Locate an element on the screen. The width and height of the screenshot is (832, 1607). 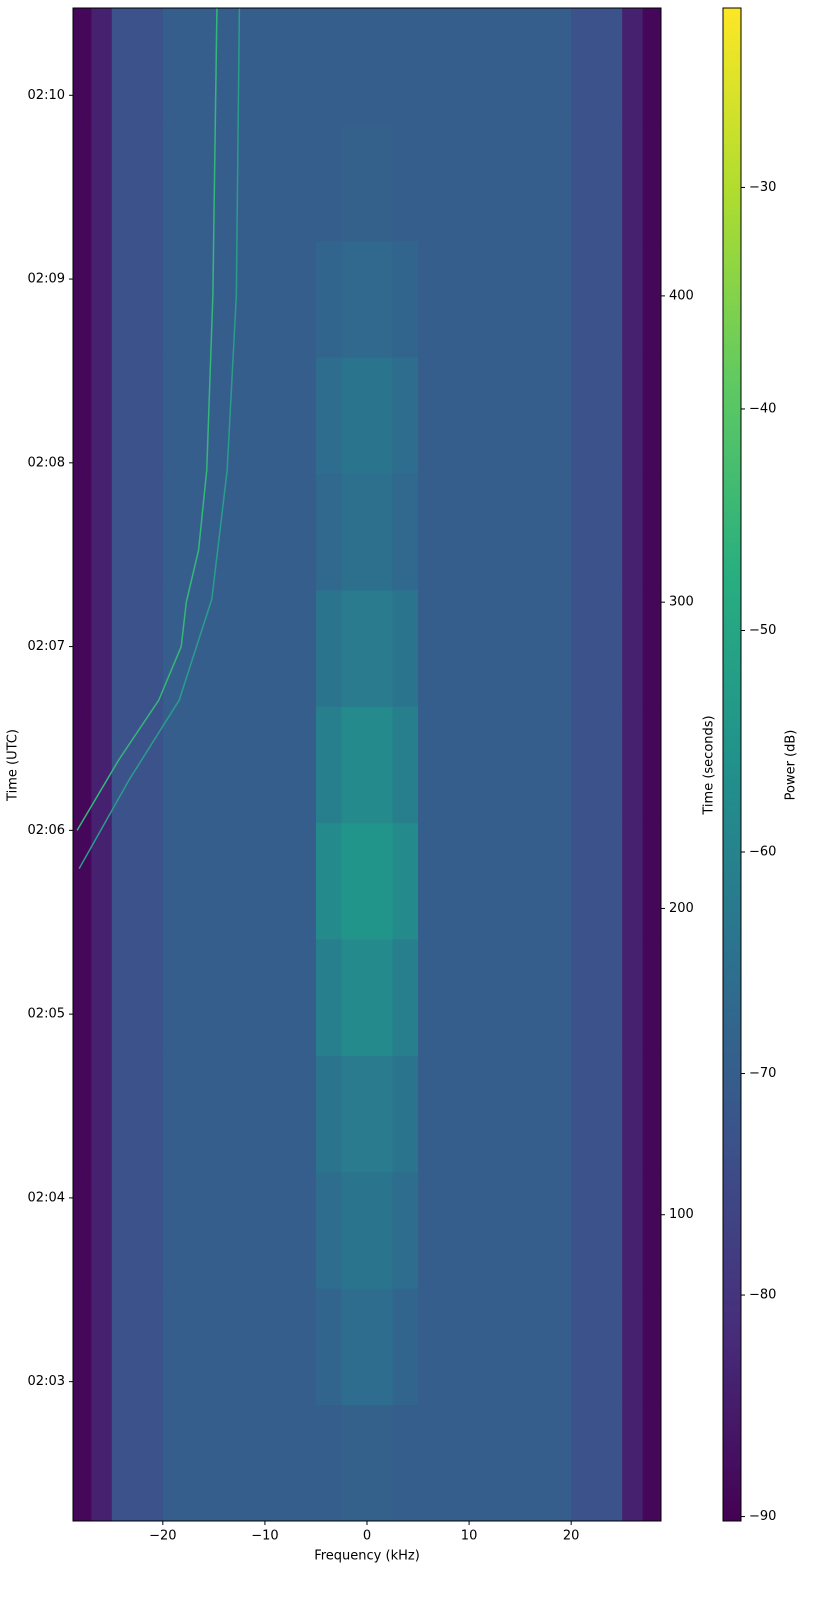
y-axis-label: Time (UTC) is located at coordinates (13, 765).